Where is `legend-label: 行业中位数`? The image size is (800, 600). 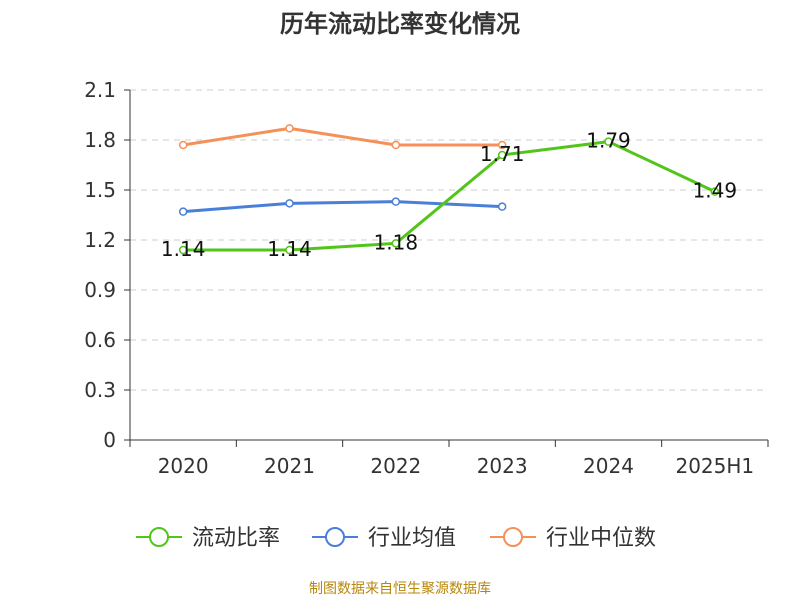 legend-label: 行业中位数 is located at coordinates (601, 538).